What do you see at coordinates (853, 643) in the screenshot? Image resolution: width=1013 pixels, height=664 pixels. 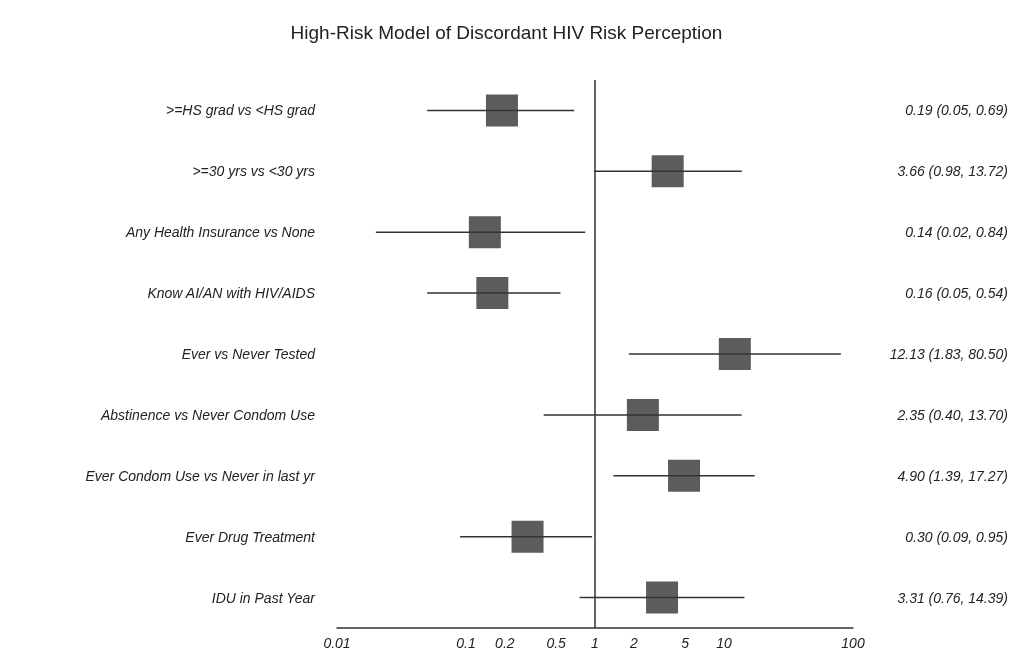 I see `x-tick-label: 100` at bounding box center [853, 643].